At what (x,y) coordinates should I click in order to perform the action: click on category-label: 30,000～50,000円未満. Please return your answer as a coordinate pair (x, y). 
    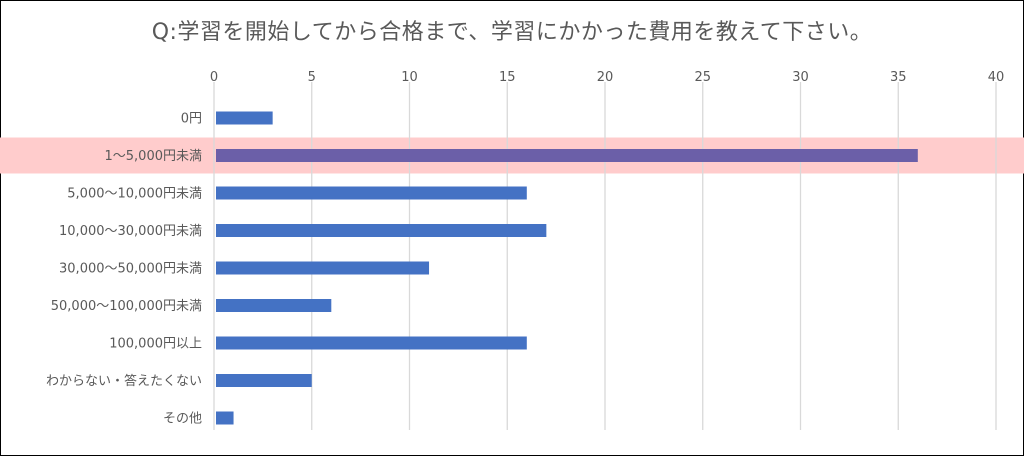
    Looking at the image, I should click on (130, 269).